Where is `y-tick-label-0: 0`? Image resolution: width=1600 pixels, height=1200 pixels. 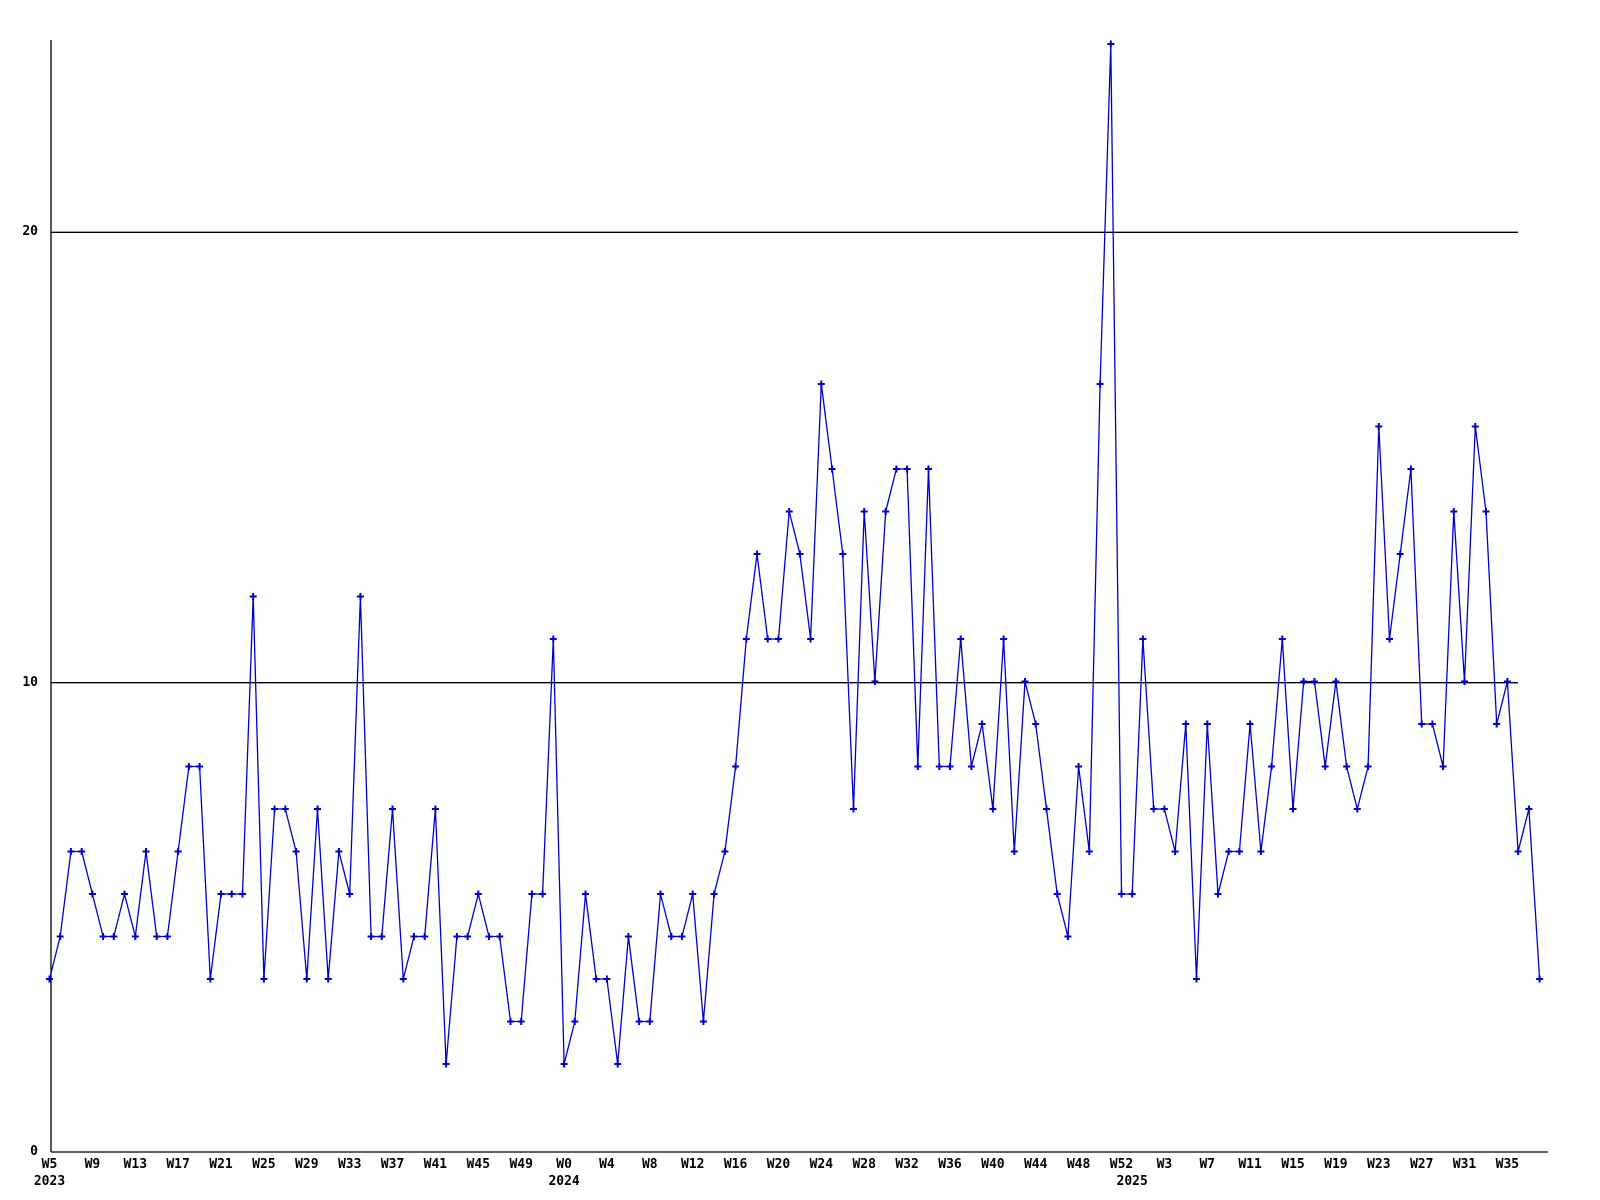
y-tick-label-0: 0 is located at coordinates (34, 1151).